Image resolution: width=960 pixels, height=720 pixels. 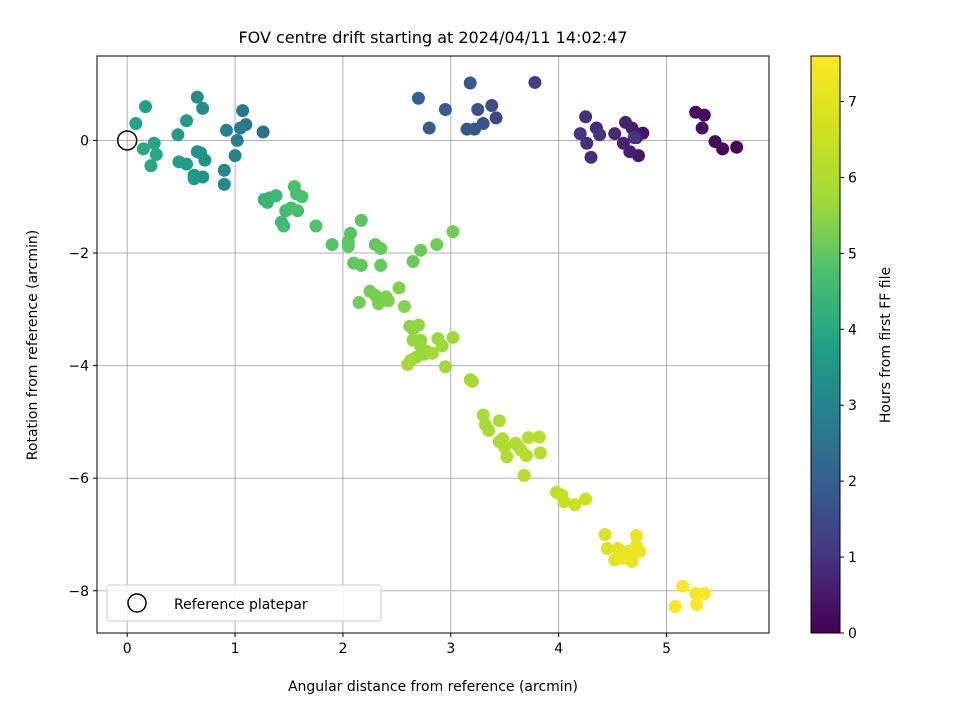 What do you see at coordinates (852, 406) in the screenshot?
I see `colorbar-tick-label: 3` at bounding box center [852, 406].